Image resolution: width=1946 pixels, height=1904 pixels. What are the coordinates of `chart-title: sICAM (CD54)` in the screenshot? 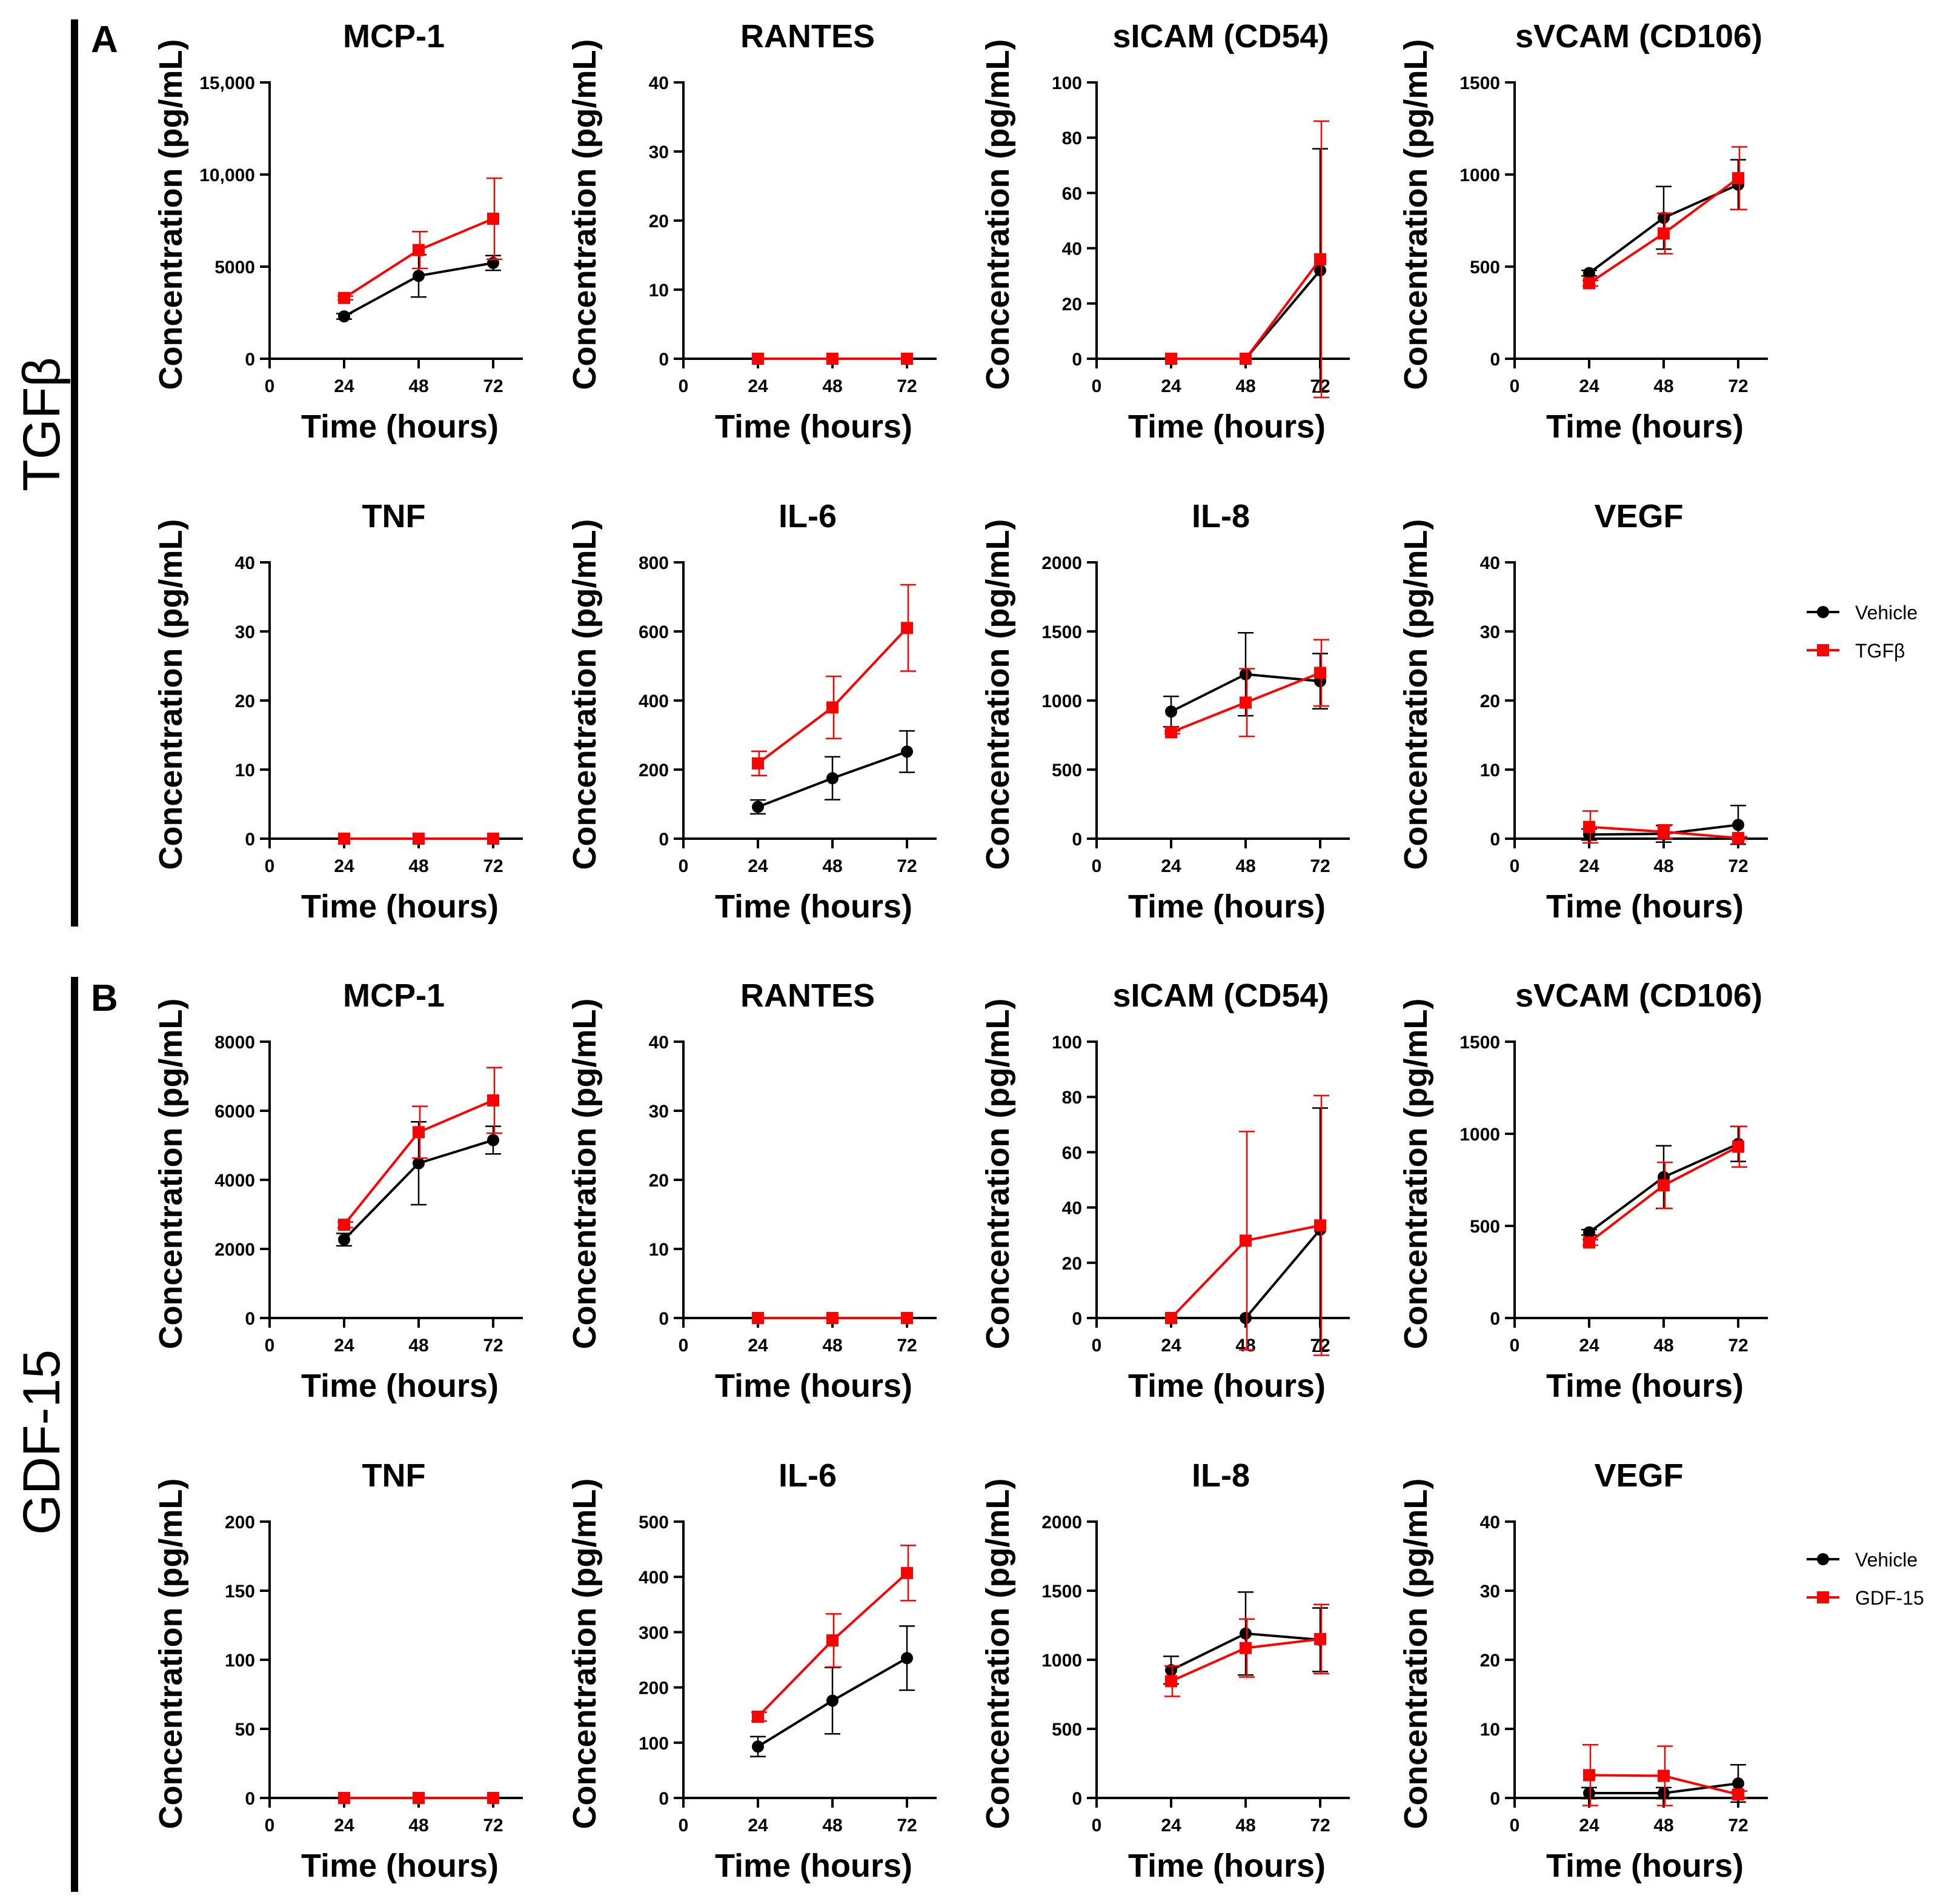 It's located at (1220, 36).